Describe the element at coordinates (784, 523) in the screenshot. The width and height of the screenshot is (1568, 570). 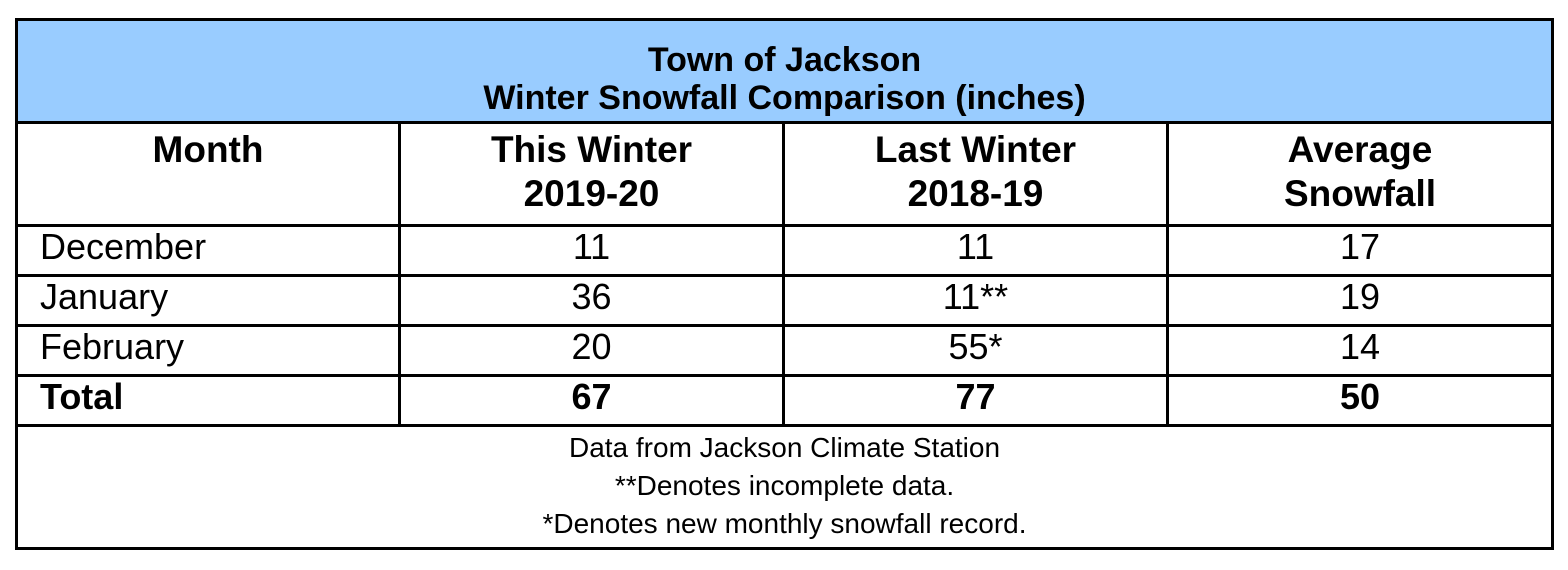
I see `footnote-record: *Denotes new monthly snowfall record.` at that location.